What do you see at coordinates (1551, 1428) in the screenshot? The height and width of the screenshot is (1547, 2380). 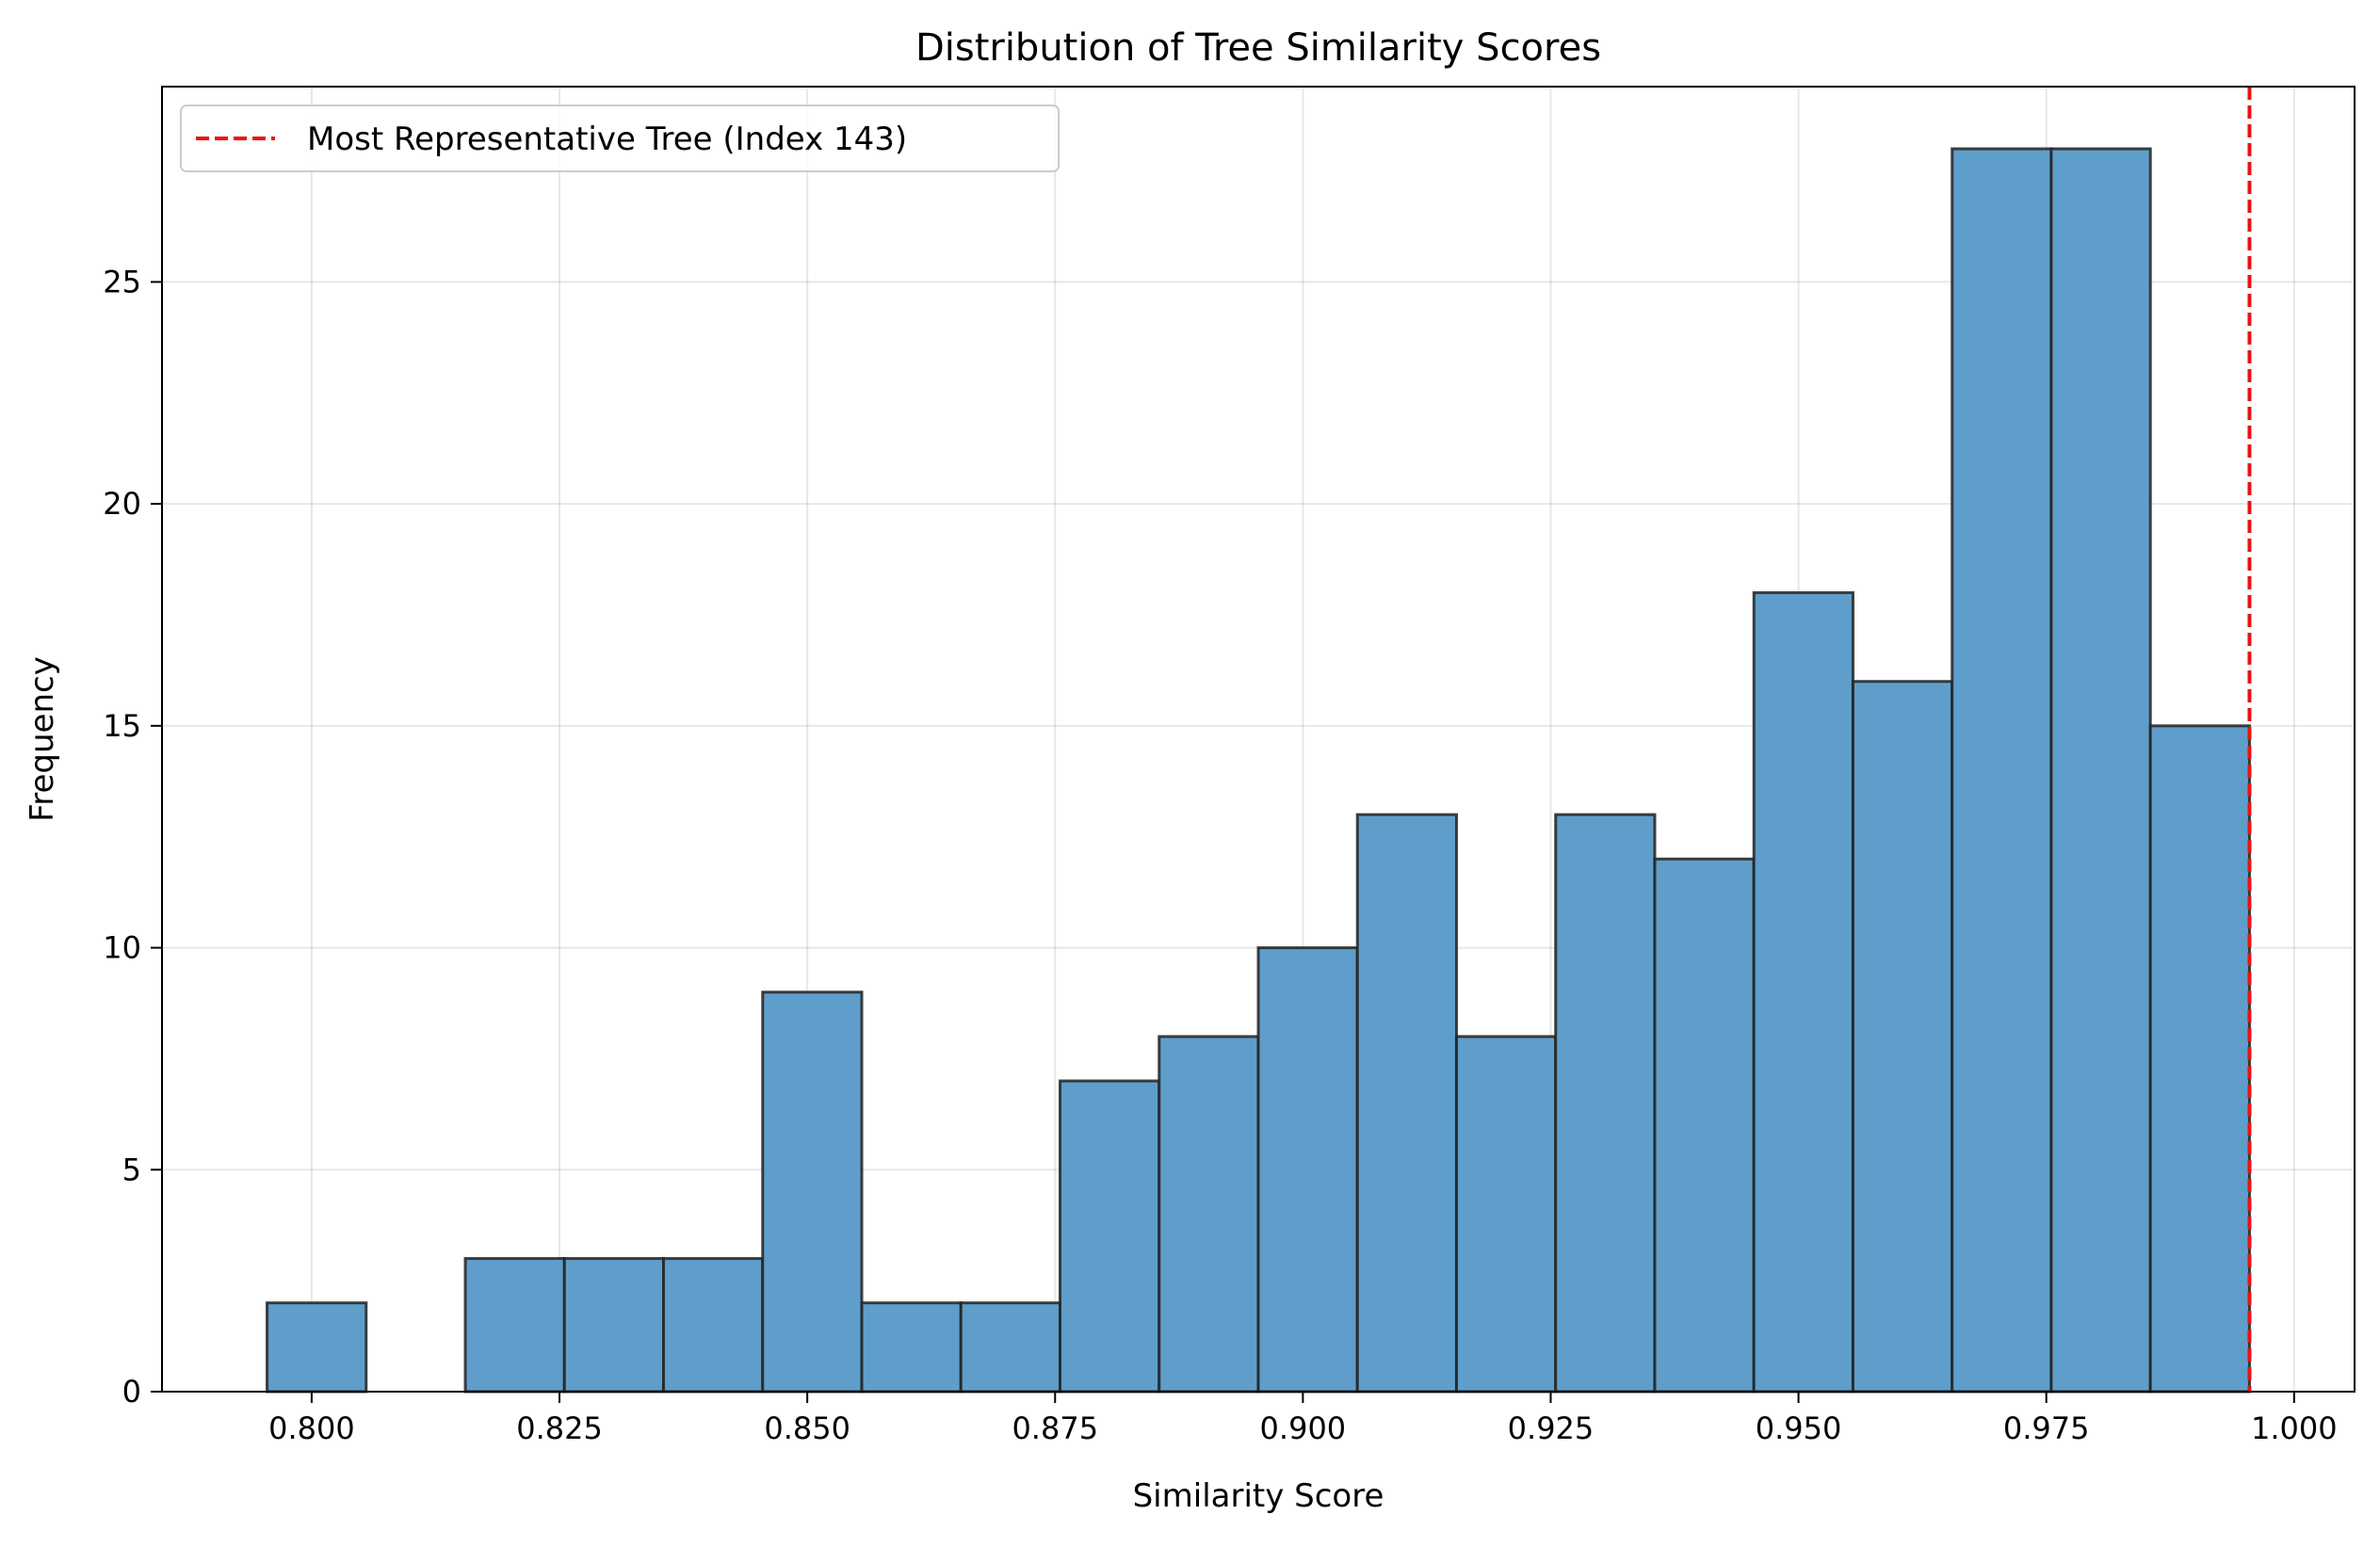 I see `x-tick-label: 0.925` at bounding box center [1551, 1428].